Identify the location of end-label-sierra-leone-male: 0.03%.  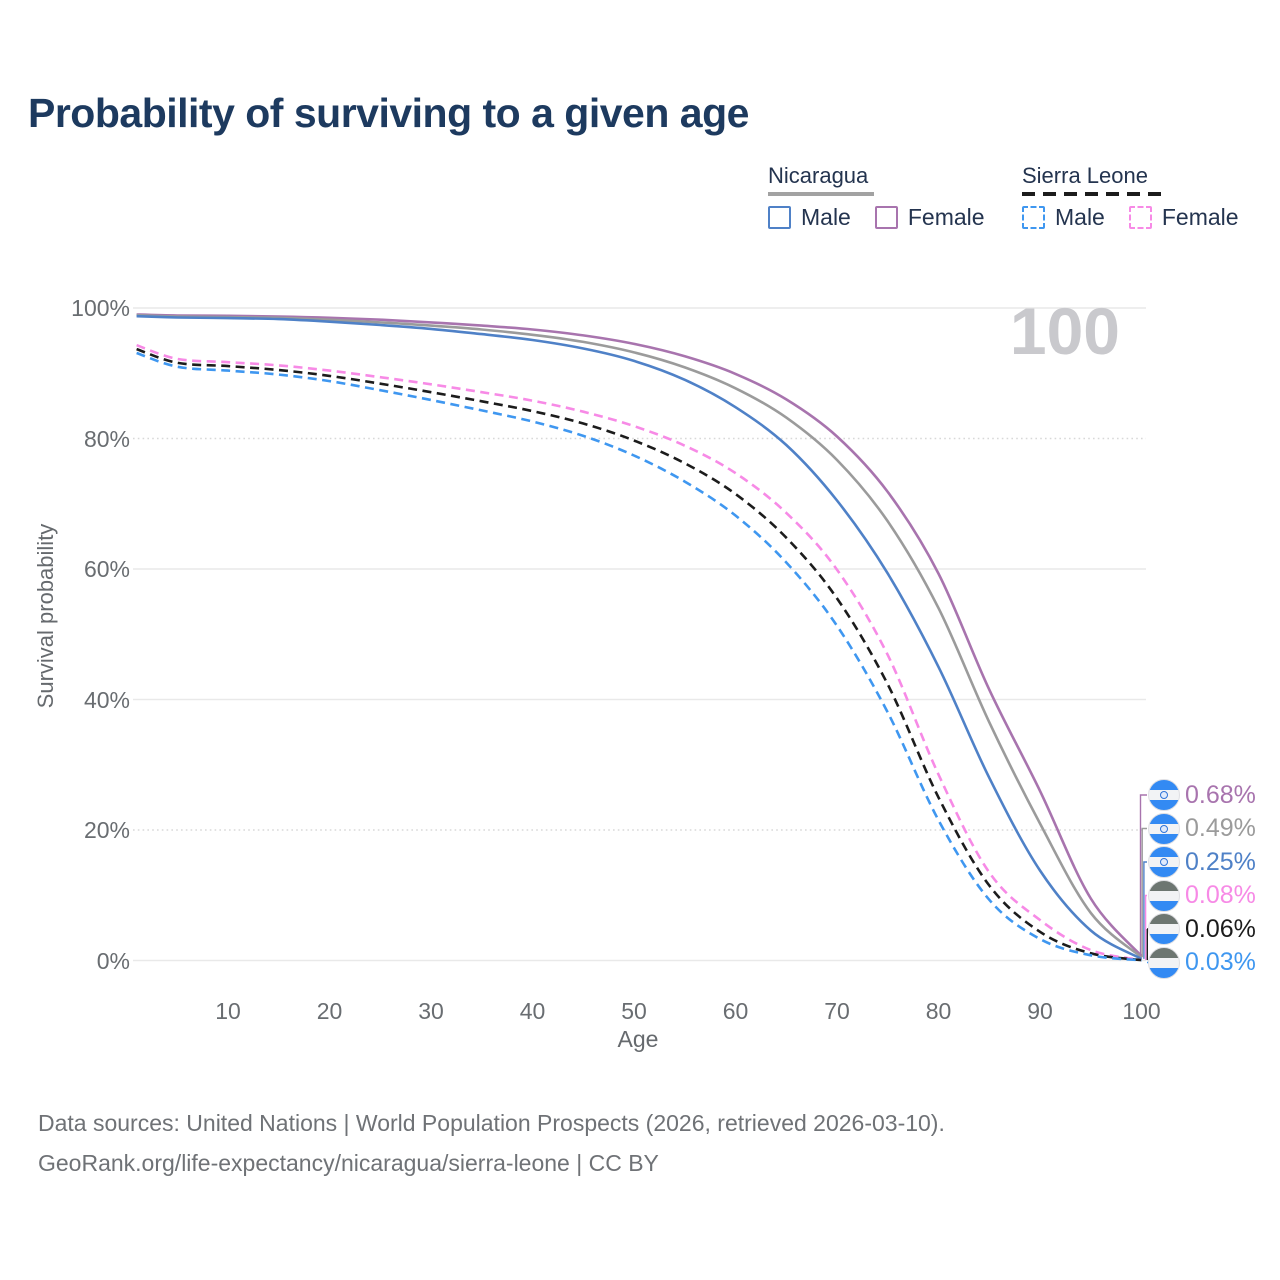
(1202, 963).